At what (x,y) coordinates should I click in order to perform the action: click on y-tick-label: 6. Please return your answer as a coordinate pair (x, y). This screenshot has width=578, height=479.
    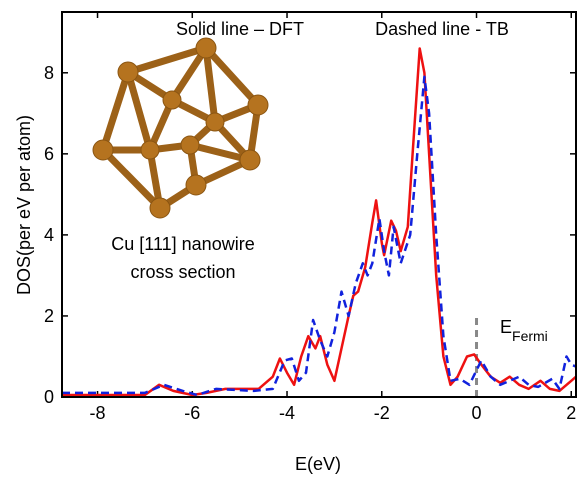
    Looking at the image, I should click on (49, 154).